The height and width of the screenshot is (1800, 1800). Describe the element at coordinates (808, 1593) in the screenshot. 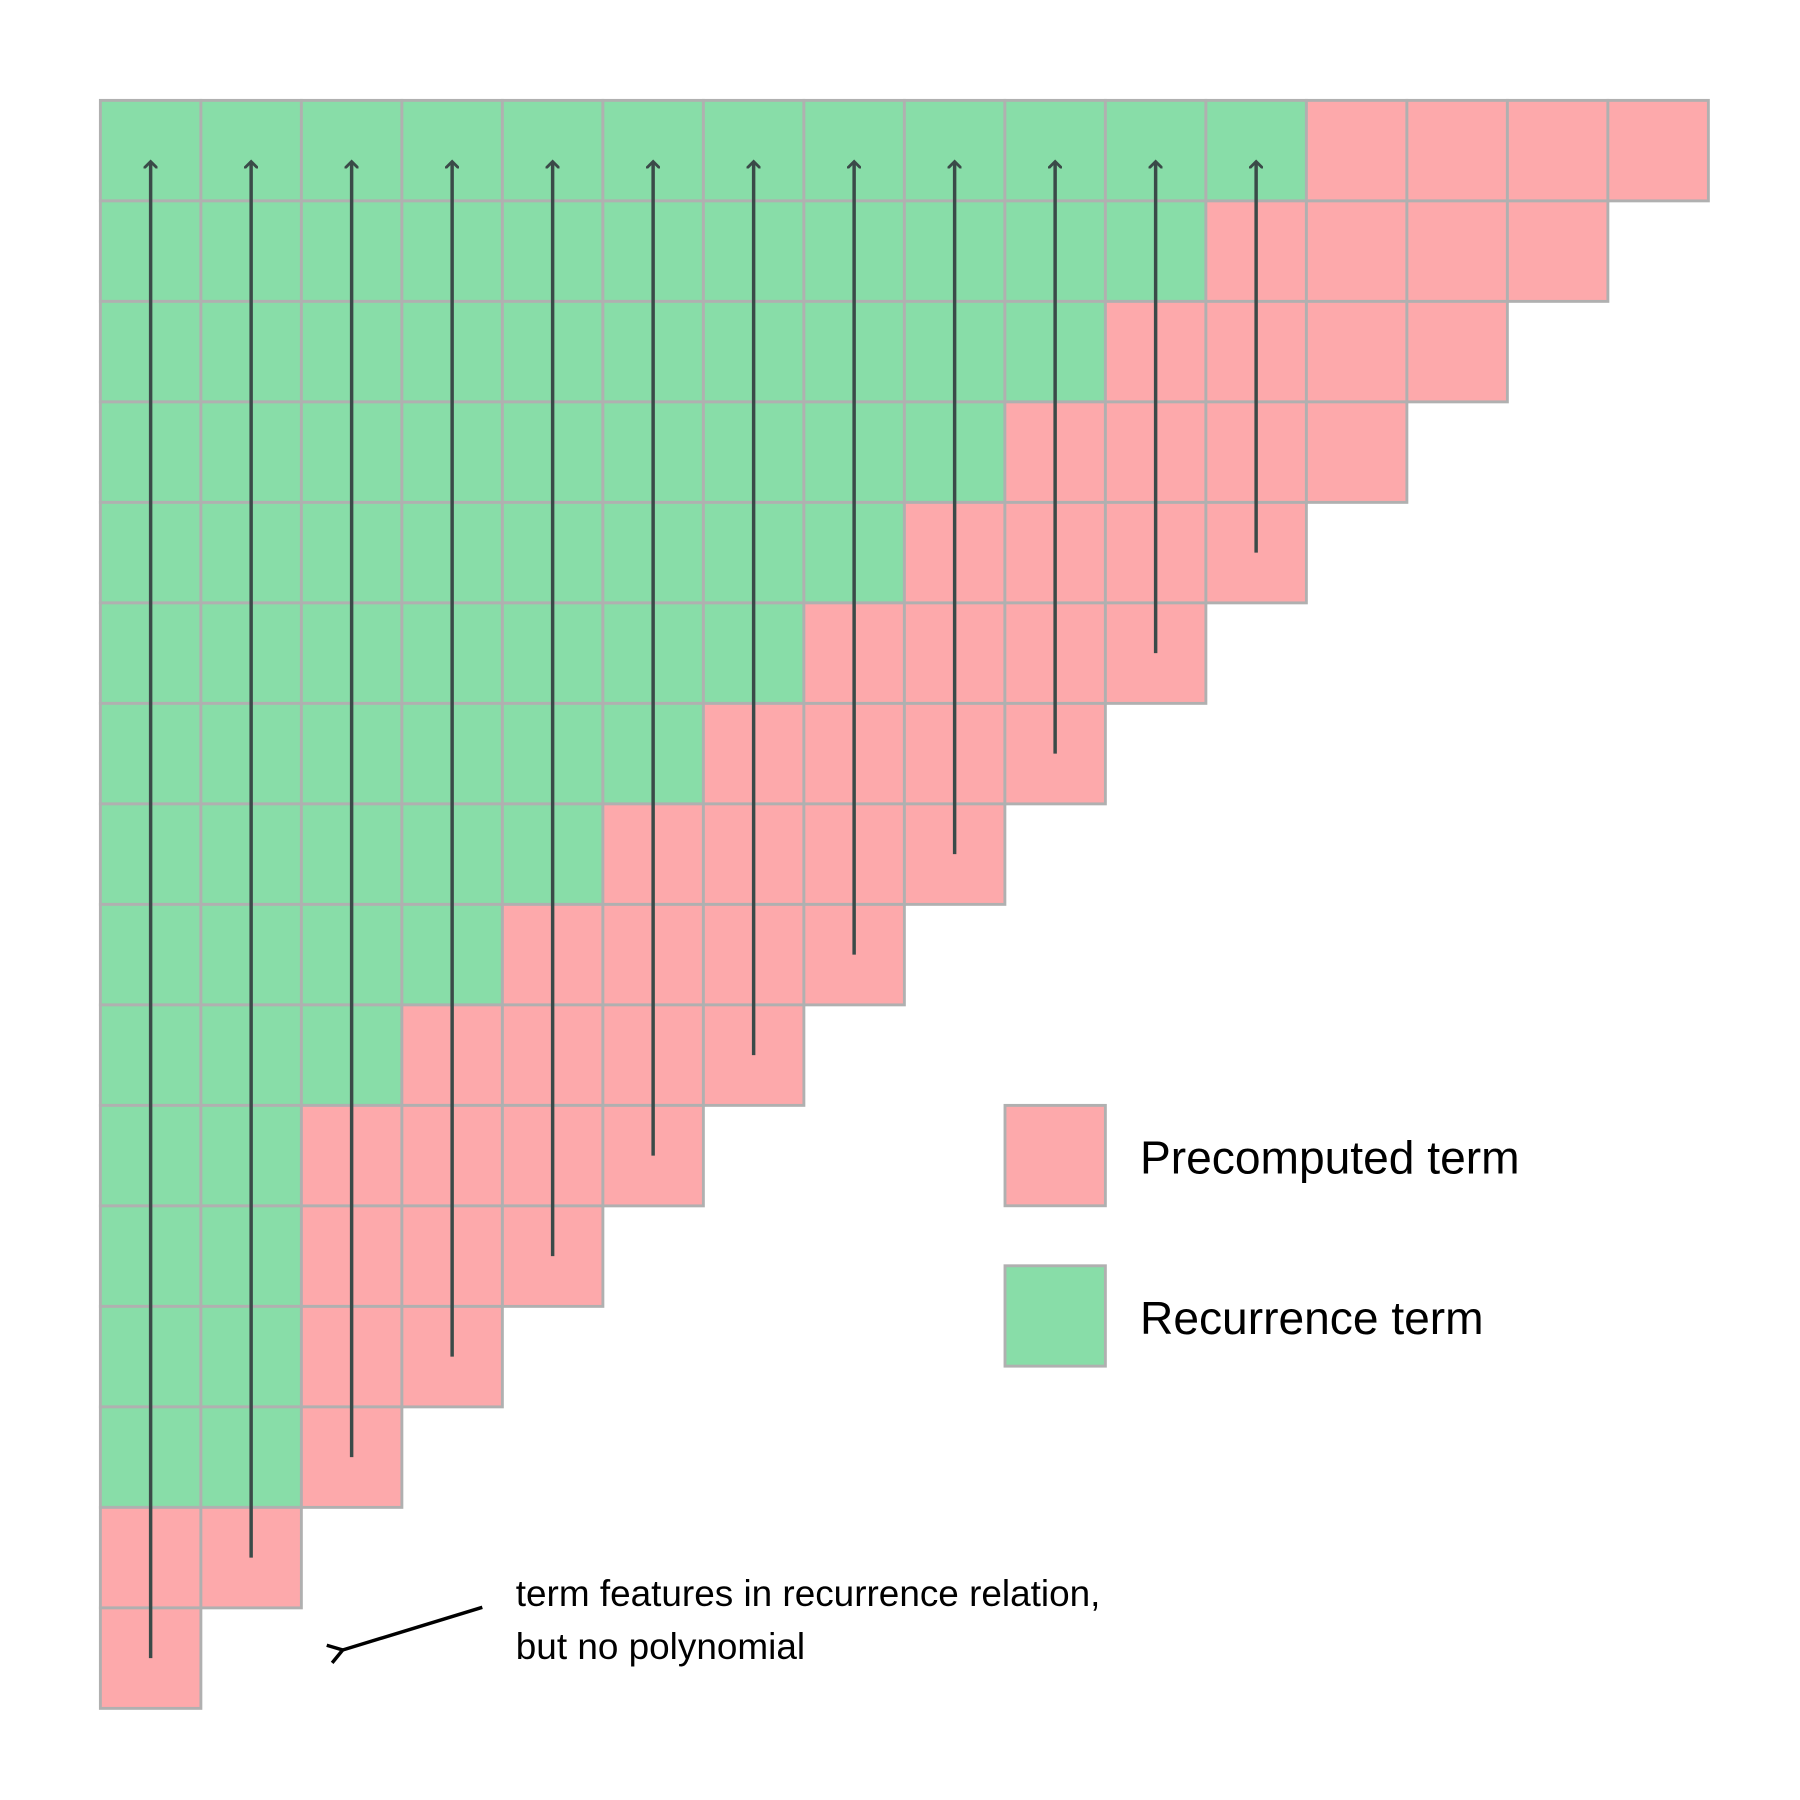

I see `annotation-line-1: term features in recurrence relation,` at that location.